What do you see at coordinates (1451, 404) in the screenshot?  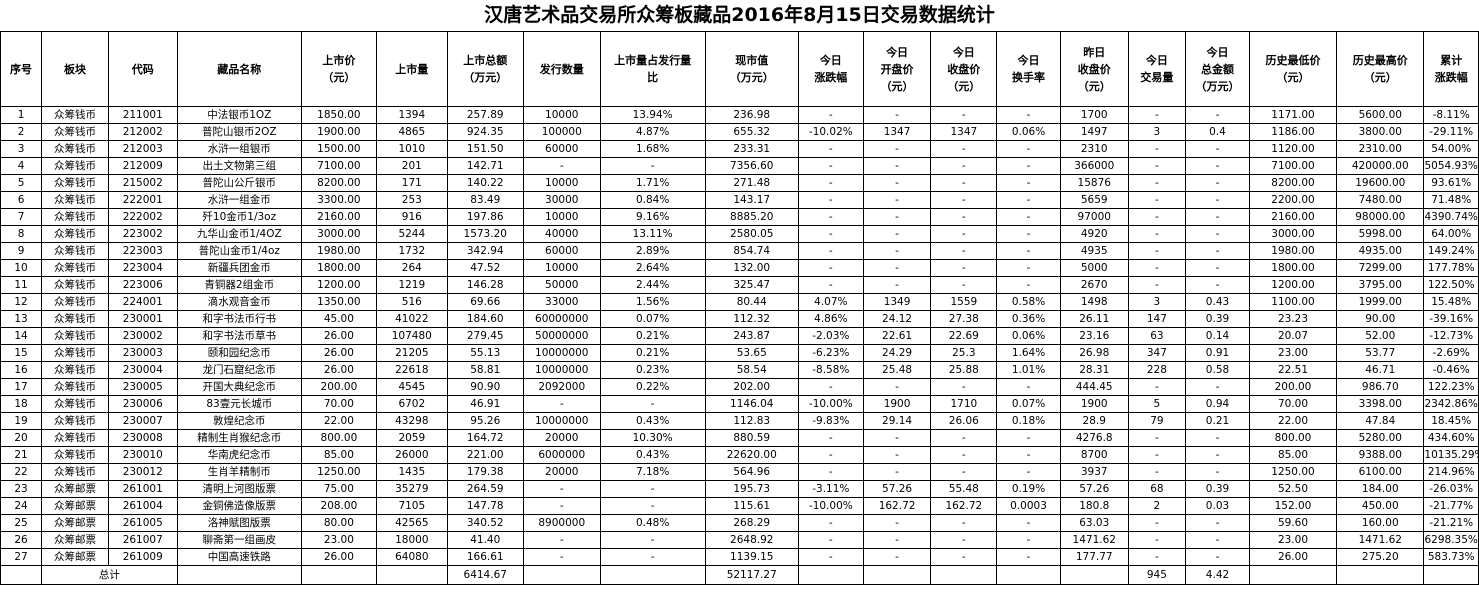 I see `table-cell: 2342.86%` at bounding box center [1451, 404].